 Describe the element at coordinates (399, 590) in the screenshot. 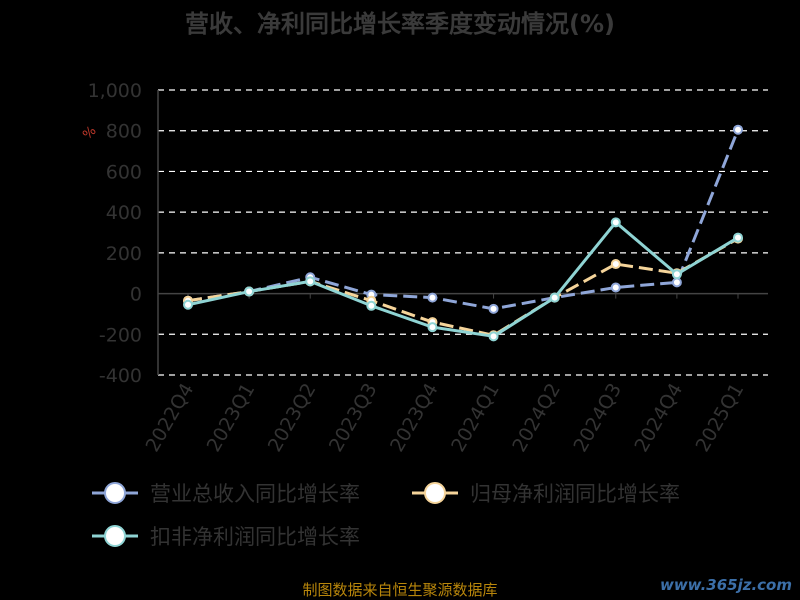

I see `data-source-caption: 制图数据来自恒生聚源数据库` at that location.